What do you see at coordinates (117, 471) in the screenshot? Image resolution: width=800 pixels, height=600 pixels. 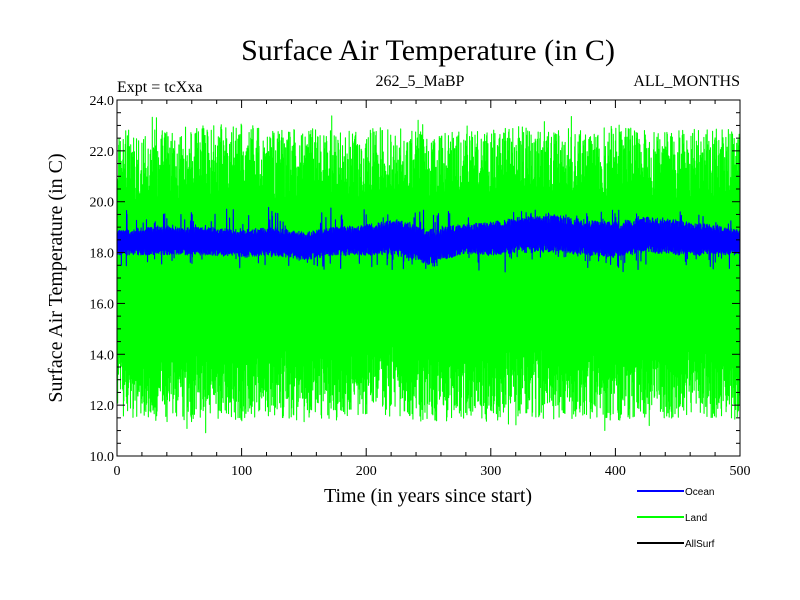 I see `x-tick-label: 0` at bounding box center [117, 471].